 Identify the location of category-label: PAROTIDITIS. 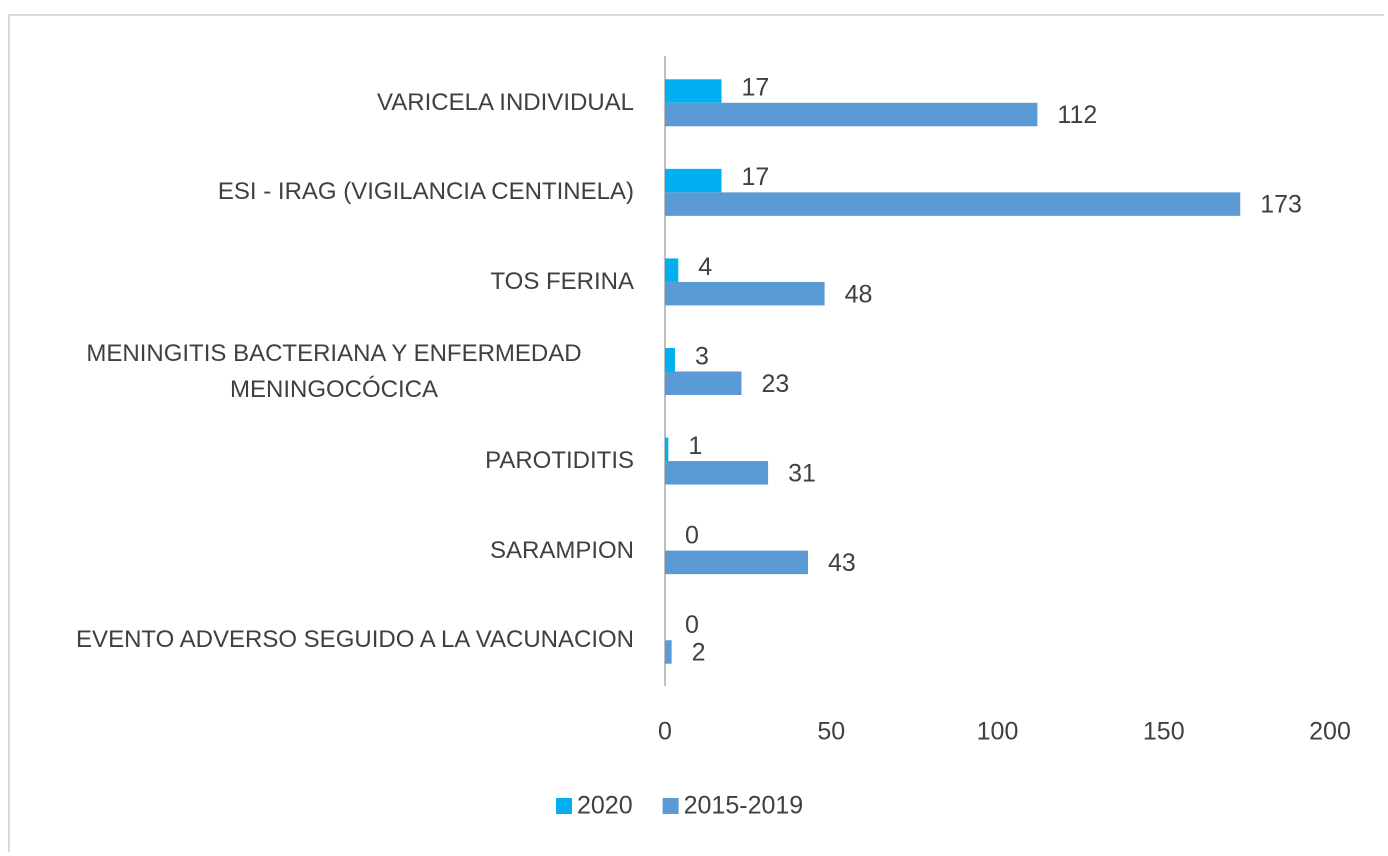
(334, 461).